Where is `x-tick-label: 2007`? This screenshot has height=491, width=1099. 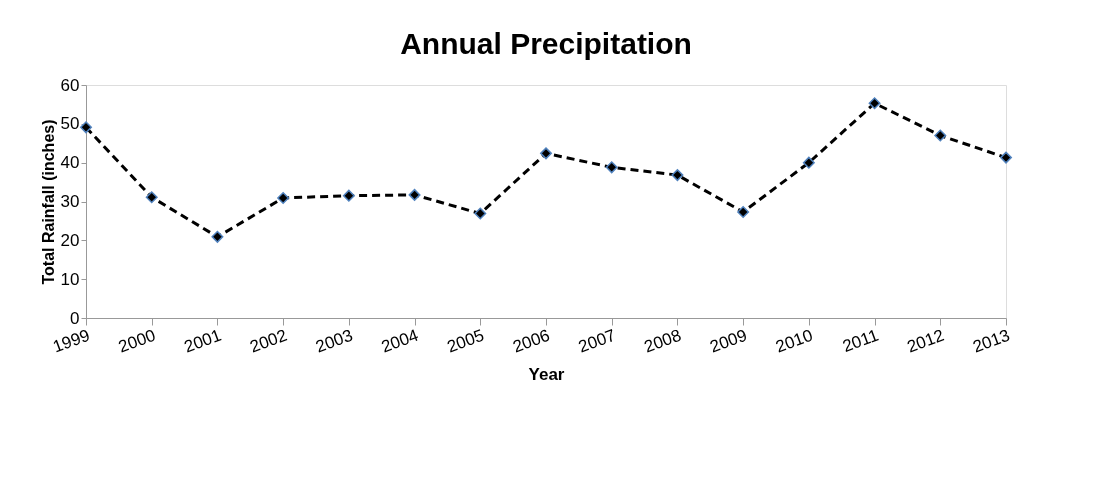 x-tick-label: 2007 is located at coordinates (597, 341).